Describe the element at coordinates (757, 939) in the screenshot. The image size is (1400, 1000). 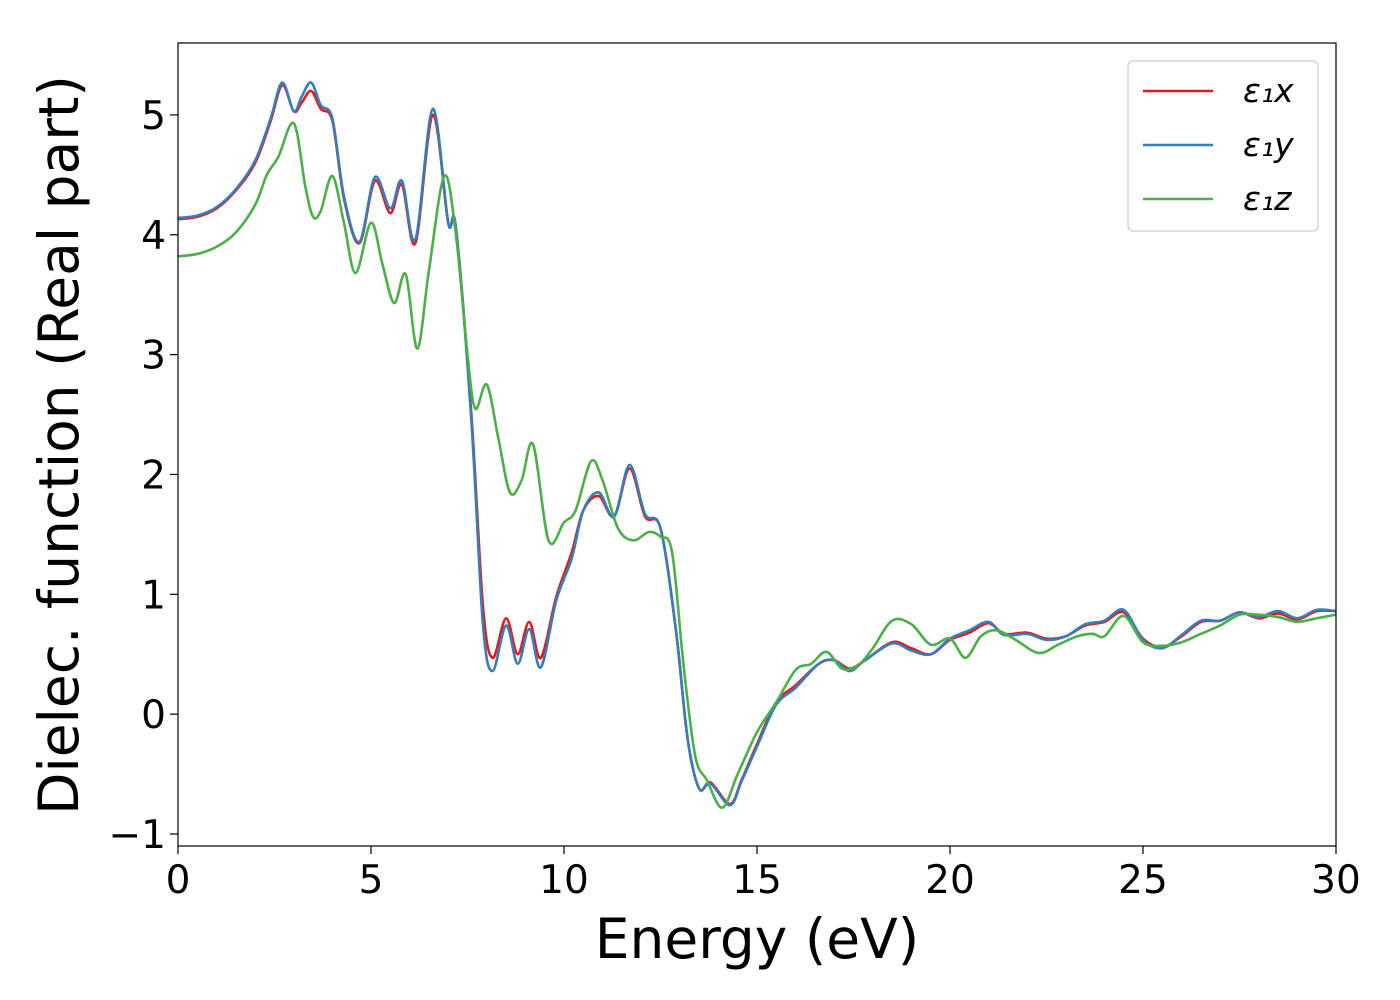
I see `x-axis-title: Energy (eV)` at that location.